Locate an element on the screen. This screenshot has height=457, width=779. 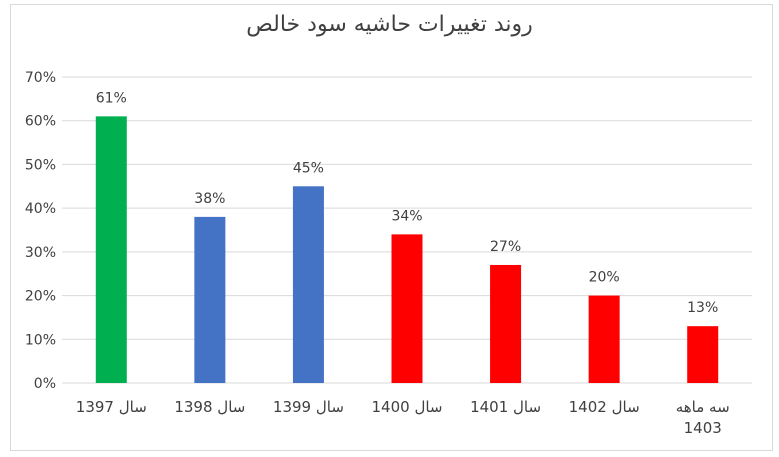
y-tick-label: 70% is located at coordinates (40, 78).